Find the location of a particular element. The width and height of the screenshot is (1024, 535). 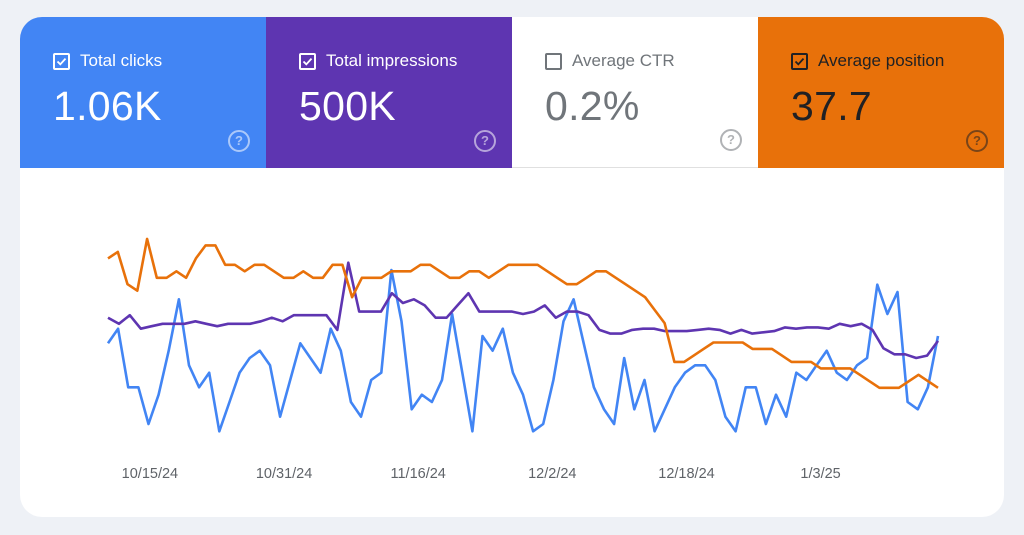

x-tick-label: 1/3/25 is located at coordinates (820, 474).